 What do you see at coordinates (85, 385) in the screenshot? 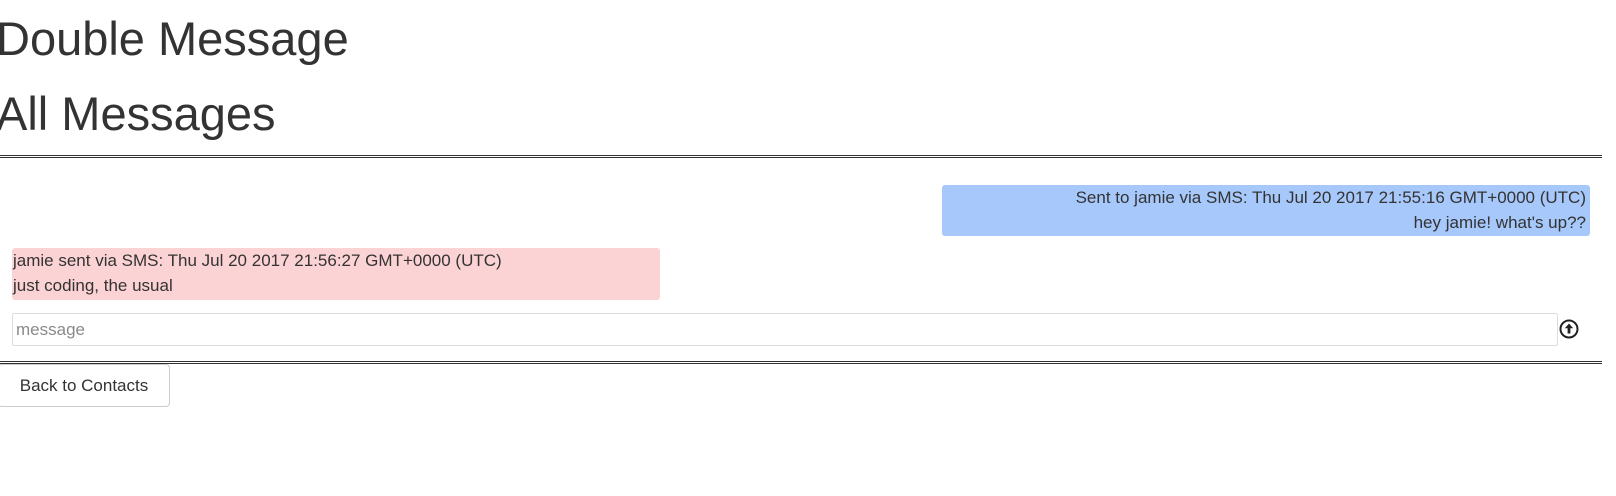
I see `back-to-contacts-button: Back to Contacts` at bounding box center [85, 385].